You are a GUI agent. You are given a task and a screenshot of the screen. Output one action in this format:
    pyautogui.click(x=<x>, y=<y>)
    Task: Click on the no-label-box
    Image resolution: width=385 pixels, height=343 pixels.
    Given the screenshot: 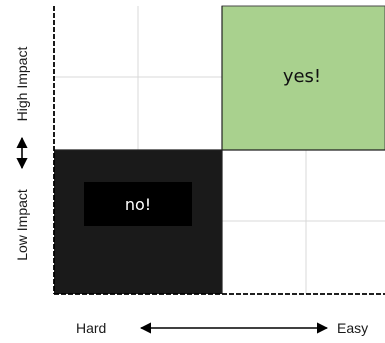 What is the action you would take?
    pyautogui.click(x=138, y=204)
    